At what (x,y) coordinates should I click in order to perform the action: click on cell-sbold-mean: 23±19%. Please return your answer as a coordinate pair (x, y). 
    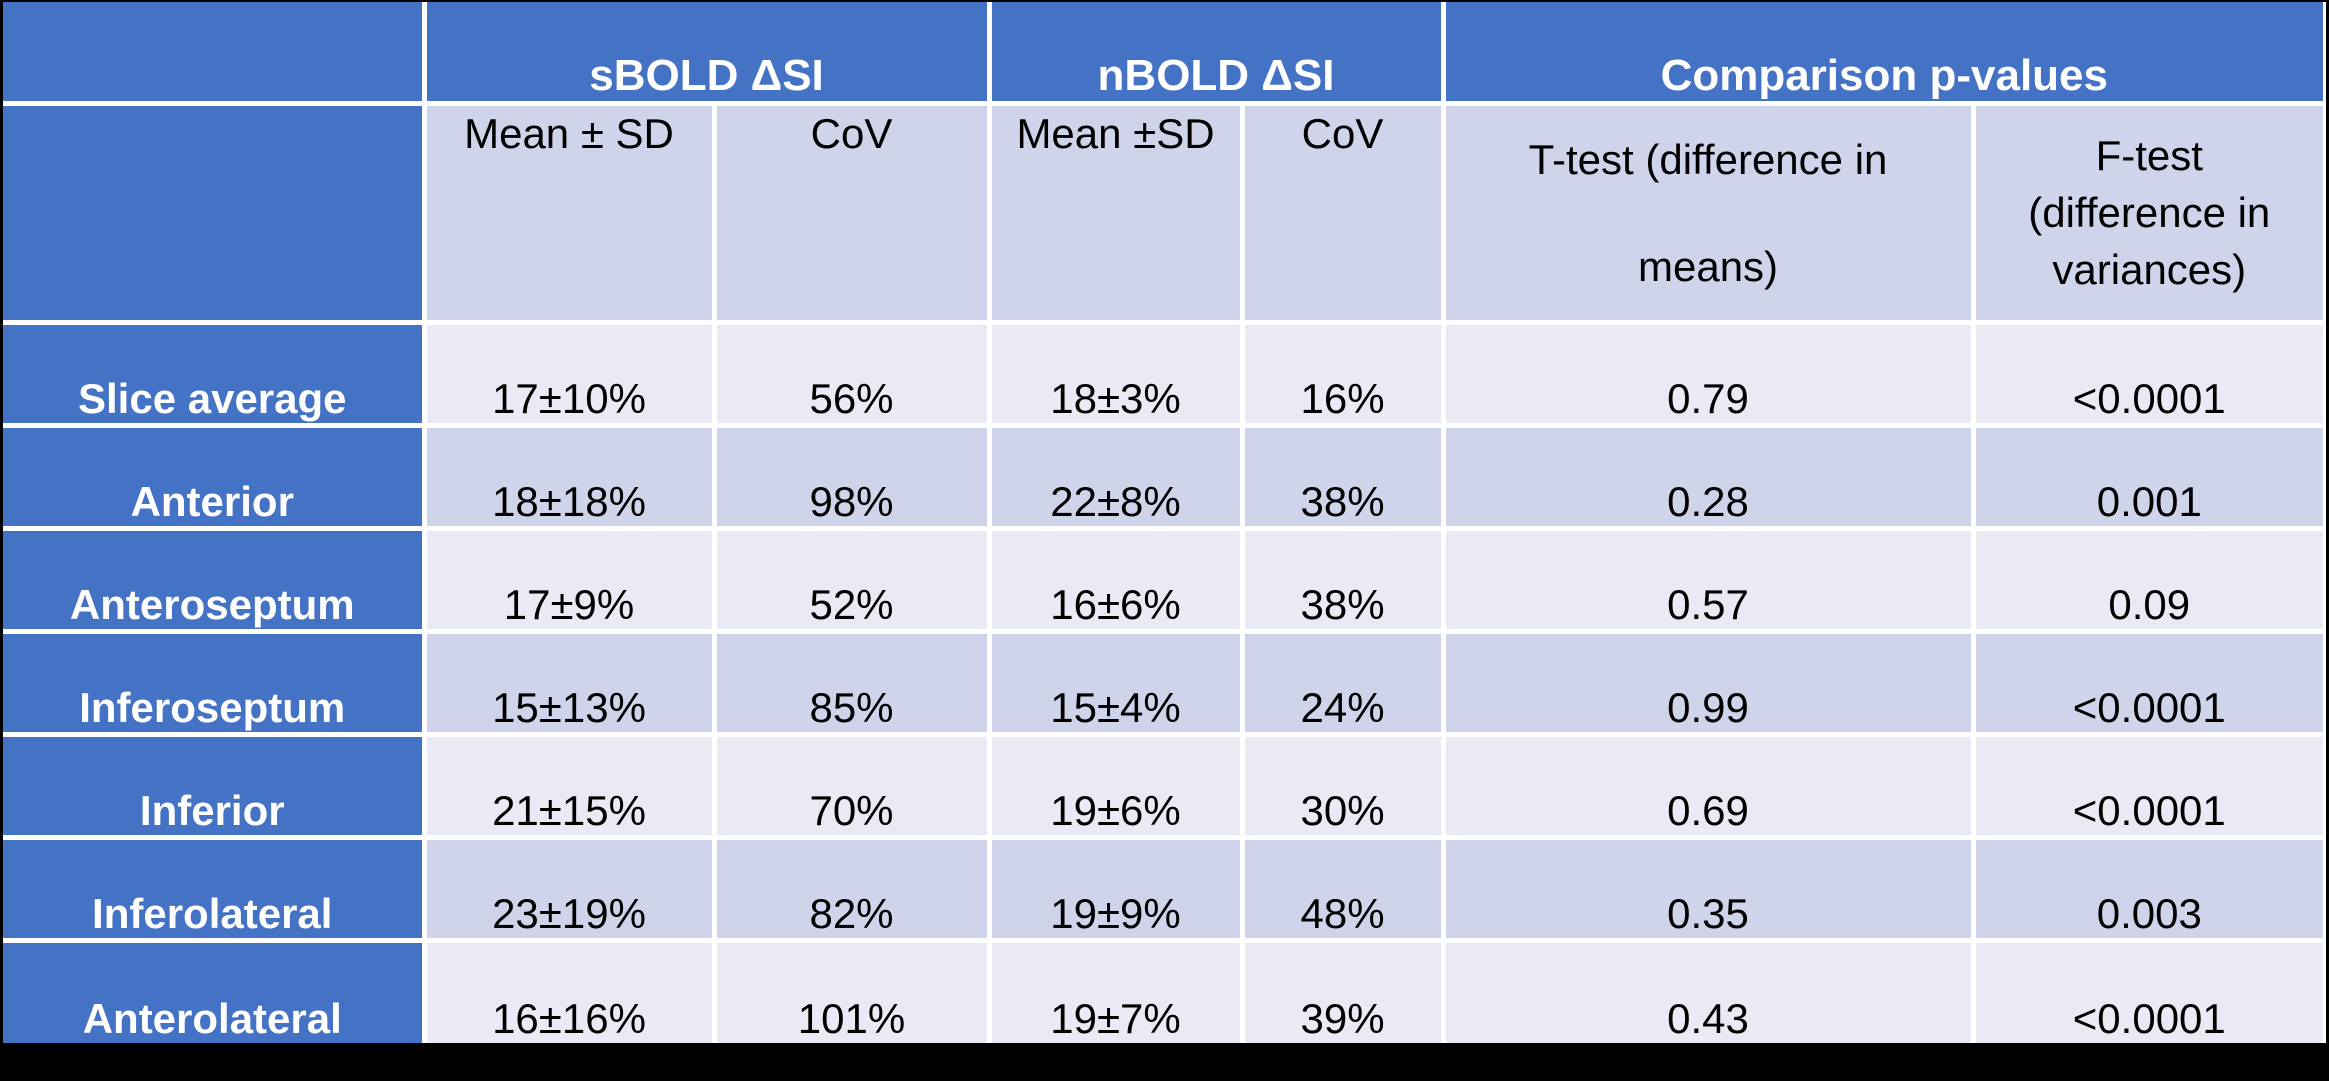
    Looking at the image, I should click on (569, 888).